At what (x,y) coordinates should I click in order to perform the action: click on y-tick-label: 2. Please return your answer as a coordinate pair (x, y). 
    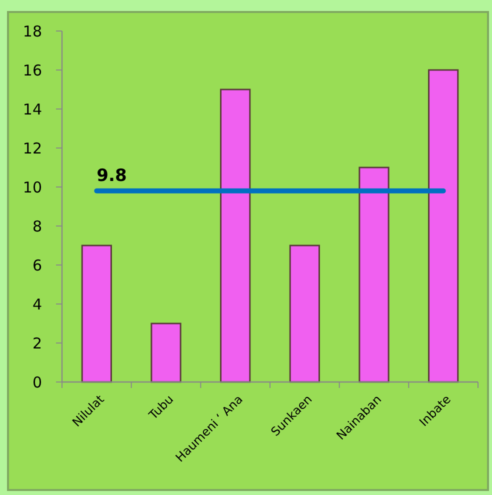
    Looking at the image, I should click on (37, 343).